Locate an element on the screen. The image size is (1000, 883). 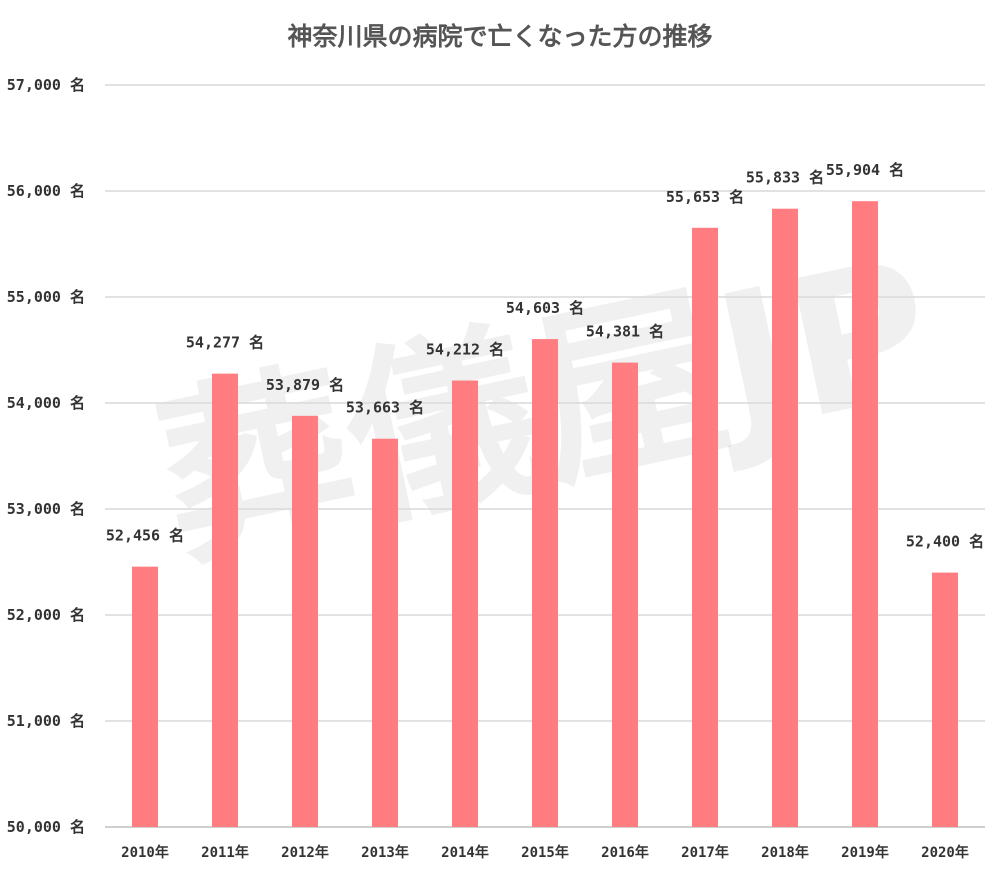
data-label: 53,663 名 is located at coordinates (385, 408).